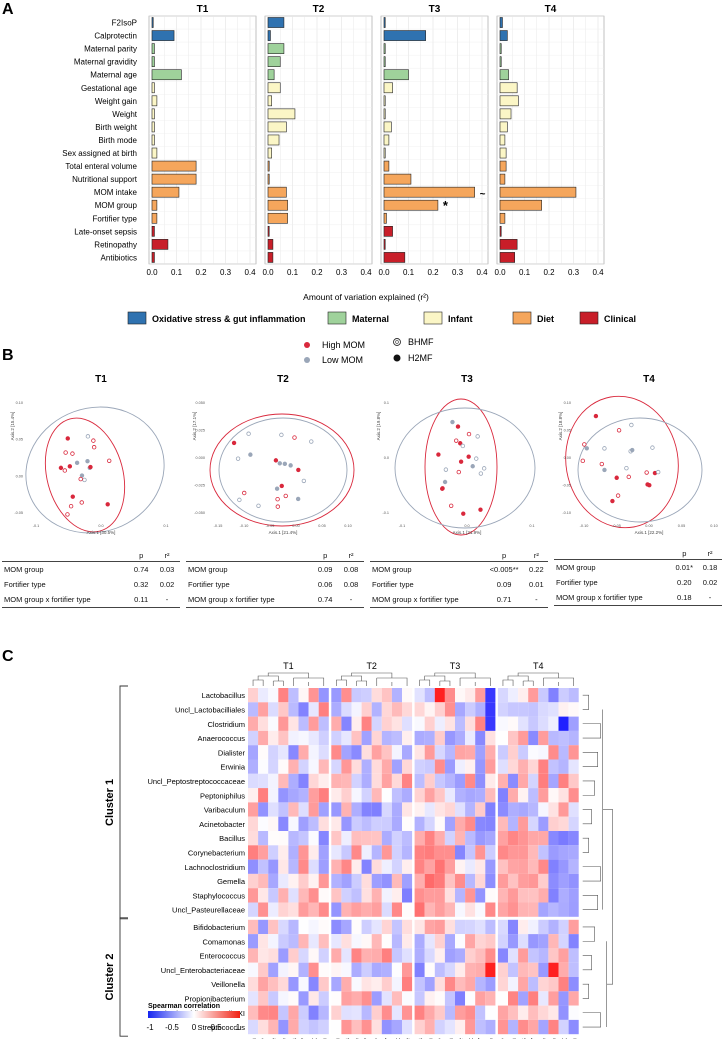 This screenshot has width=725, height=1044. I want to click on plot-title: T3, so click(467, 379).